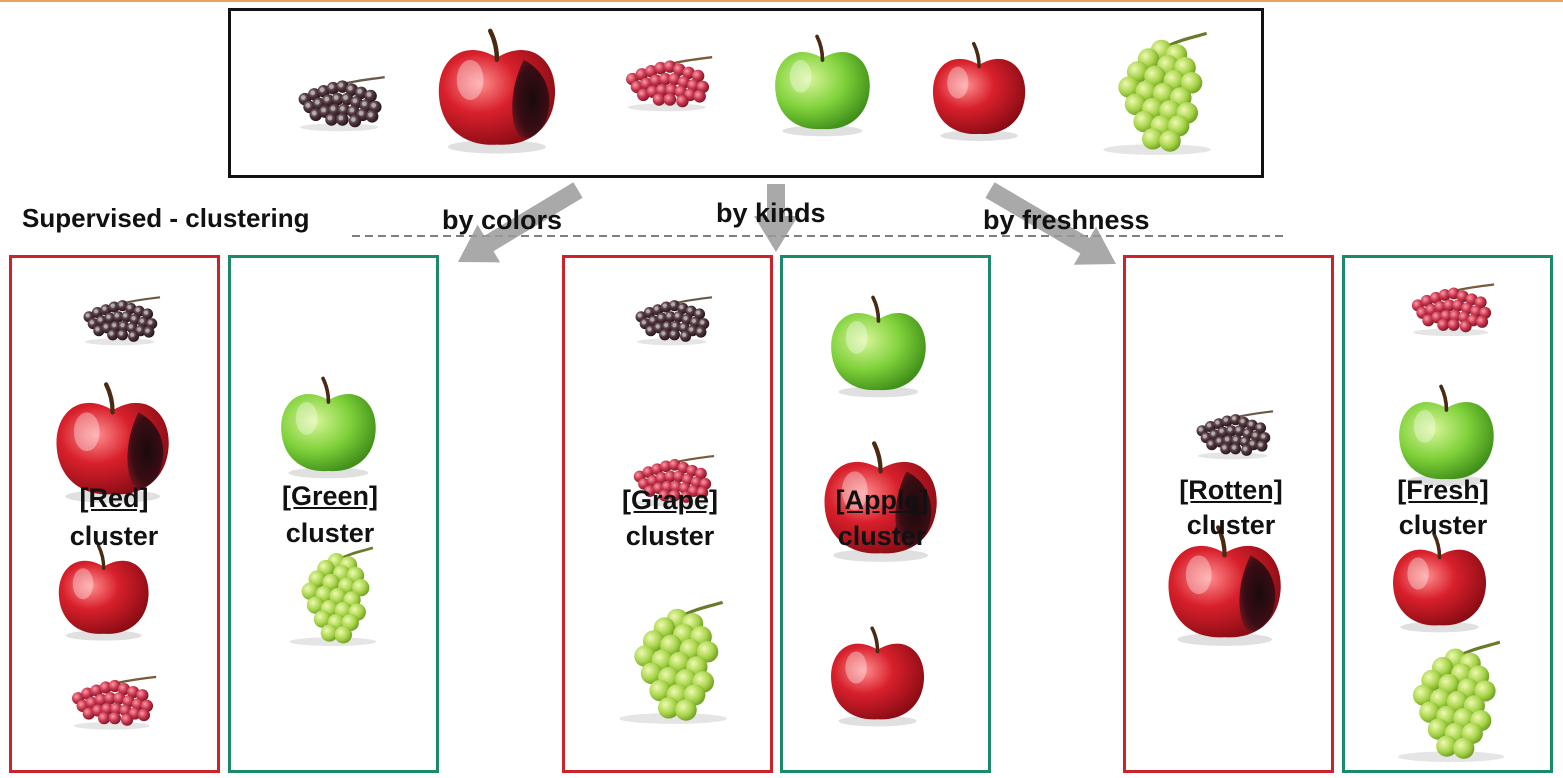  I want to click on diagram-heading: Supervised - clustering, so click(166, 218).